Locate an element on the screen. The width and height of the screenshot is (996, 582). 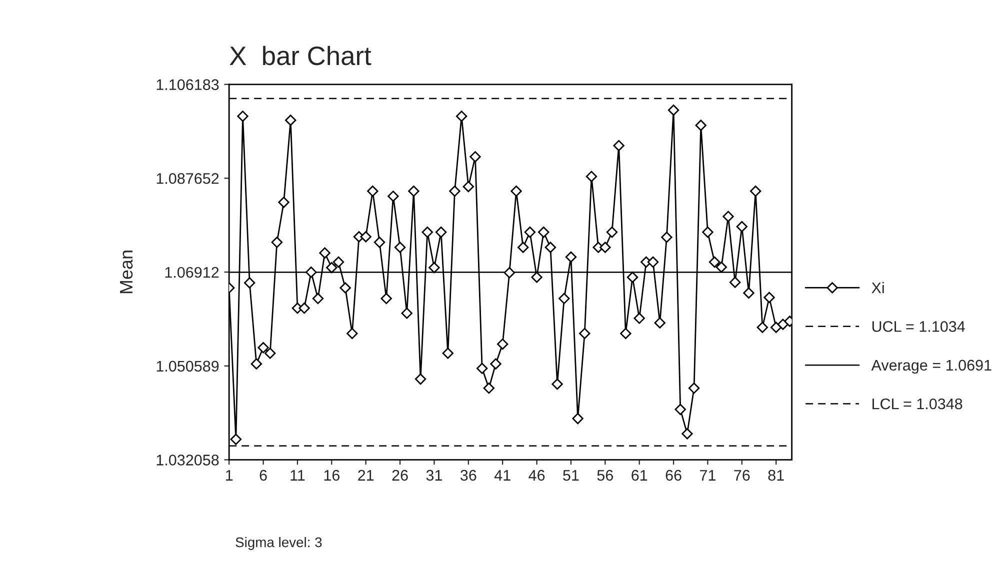
x-tick-label: 66 is located at coordinates (674, 475).